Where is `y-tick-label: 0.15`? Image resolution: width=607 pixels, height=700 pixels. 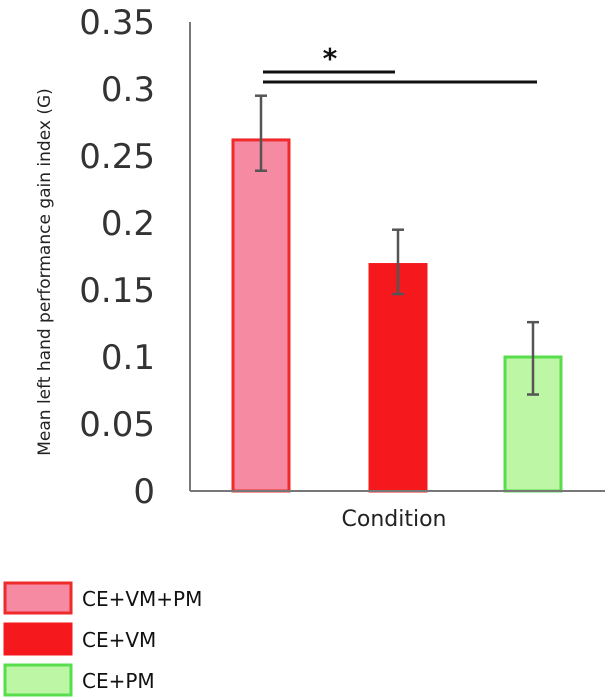 y-tick-label: 0.15 is located at coordinates (117, 291).